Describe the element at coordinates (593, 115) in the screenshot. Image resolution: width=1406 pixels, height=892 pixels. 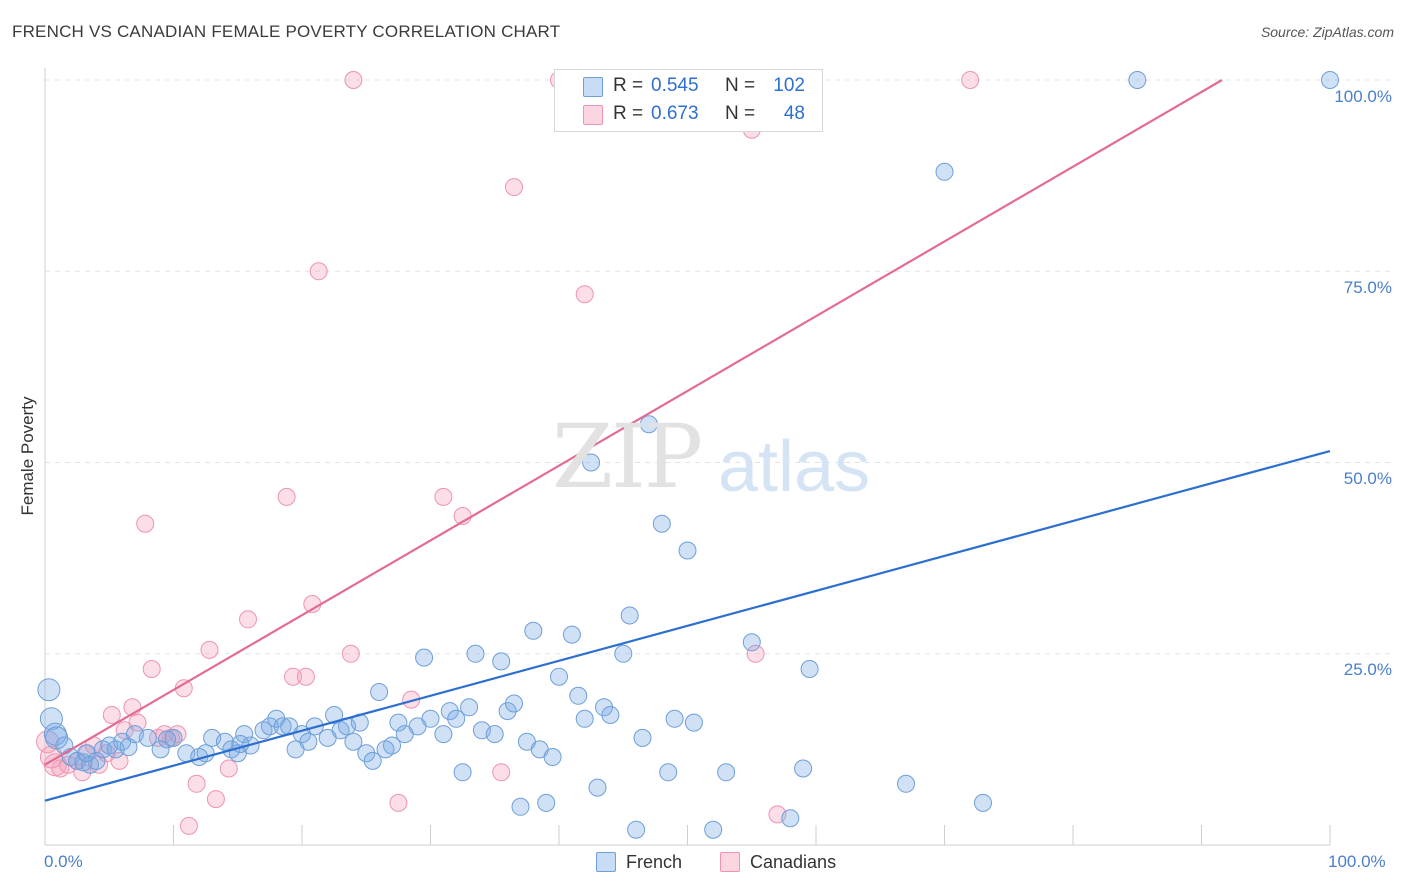
I see `legend-swatch-canadians` at that location.